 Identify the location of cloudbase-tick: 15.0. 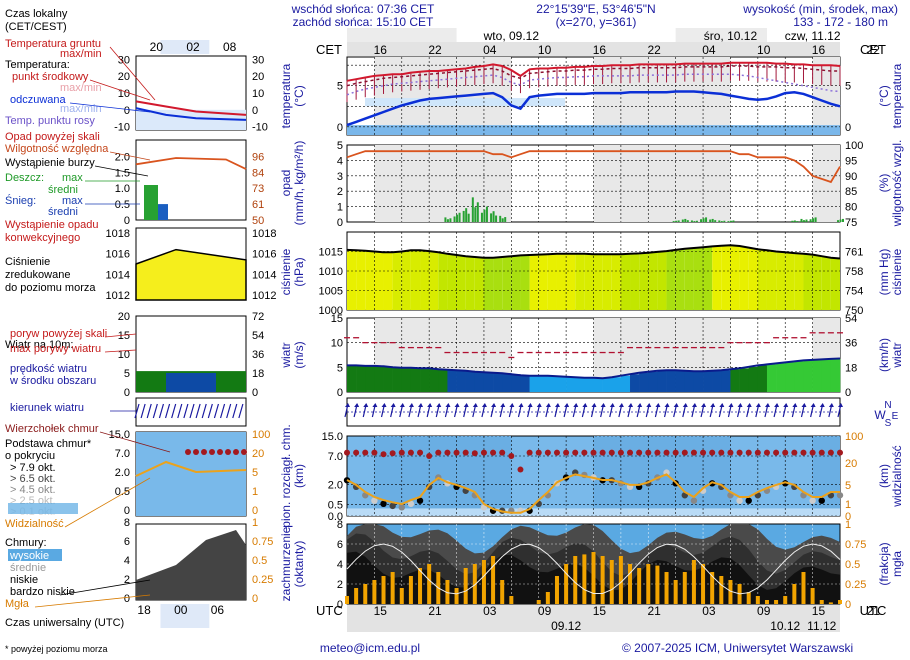
(332, 437).